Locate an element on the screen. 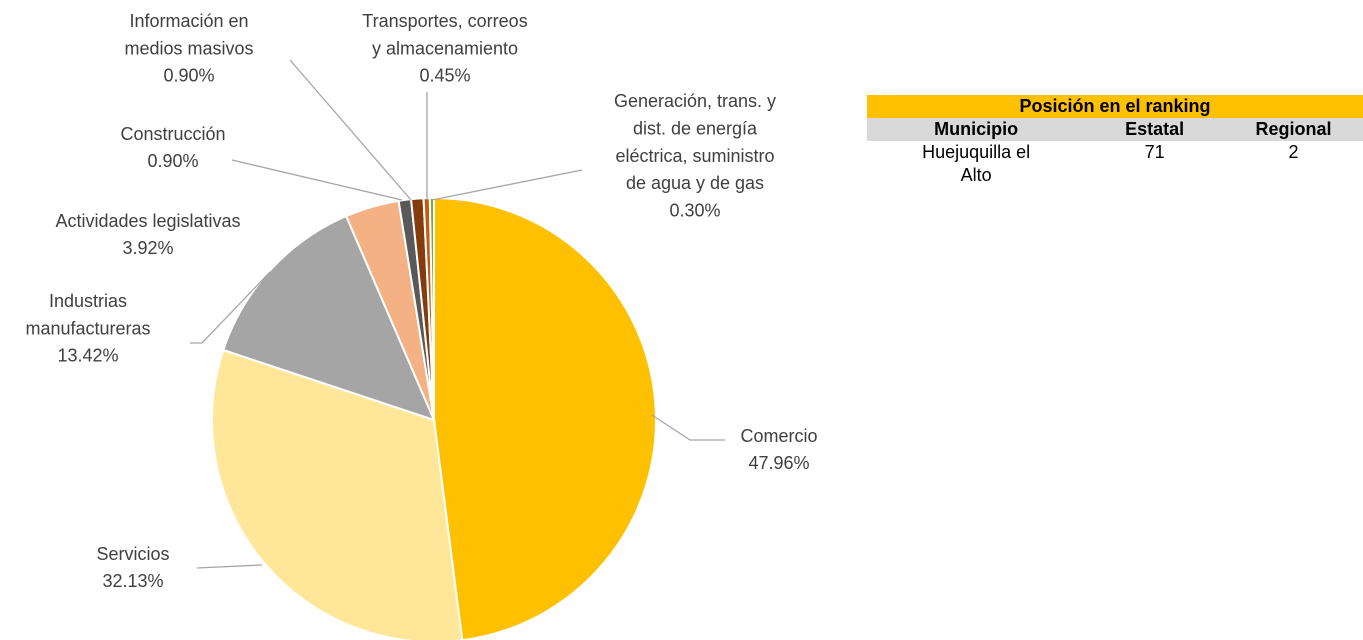  slice-label: Comercio is located at coordinates (778, 436).